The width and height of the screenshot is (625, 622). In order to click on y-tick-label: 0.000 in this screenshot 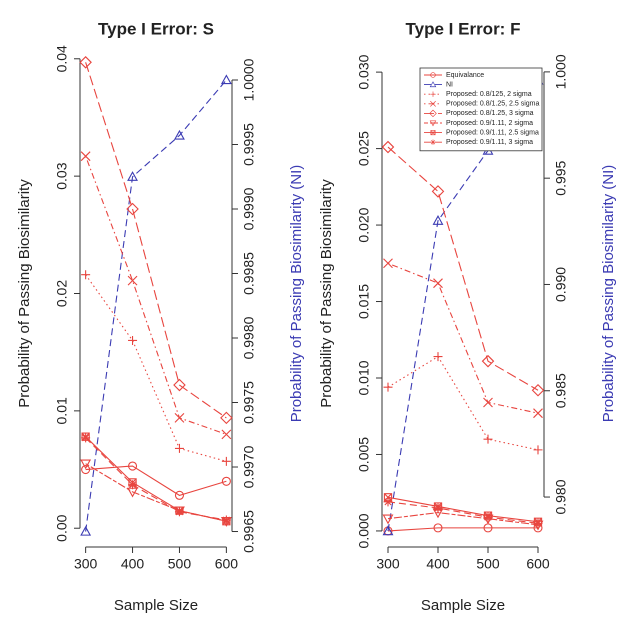, I will do `click(364, 530)`.